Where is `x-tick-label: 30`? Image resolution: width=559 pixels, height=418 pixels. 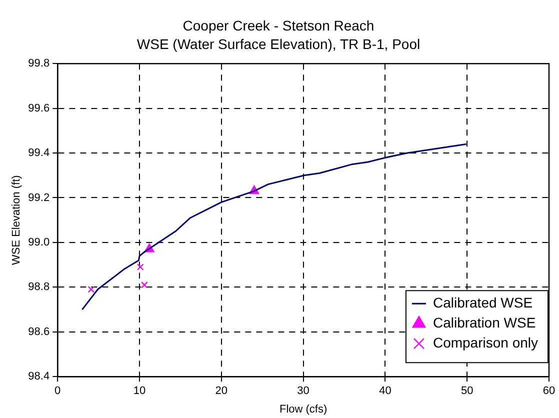 x-tick-label: 30 is located at coordinates (303, 391).